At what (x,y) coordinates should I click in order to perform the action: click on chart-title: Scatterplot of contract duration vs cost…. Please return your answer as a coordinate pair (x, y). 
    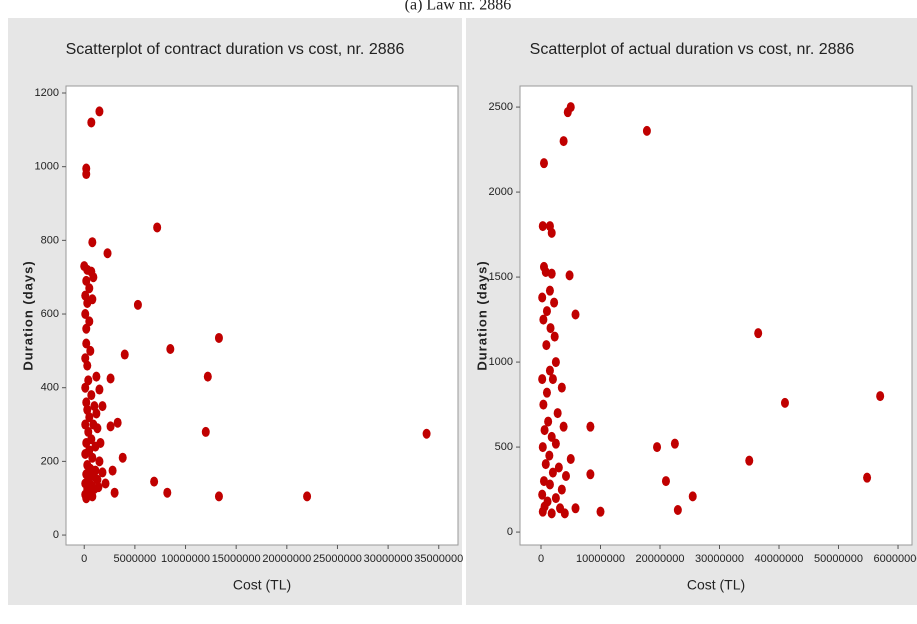
    Looking at the image, I should click on (235, 49).